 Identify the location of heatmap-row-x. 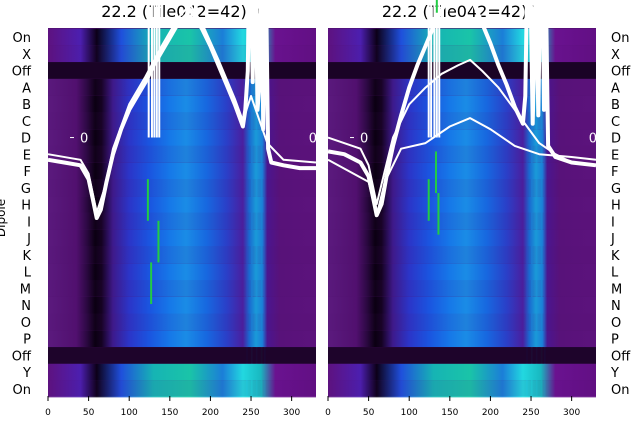
(462, 54).